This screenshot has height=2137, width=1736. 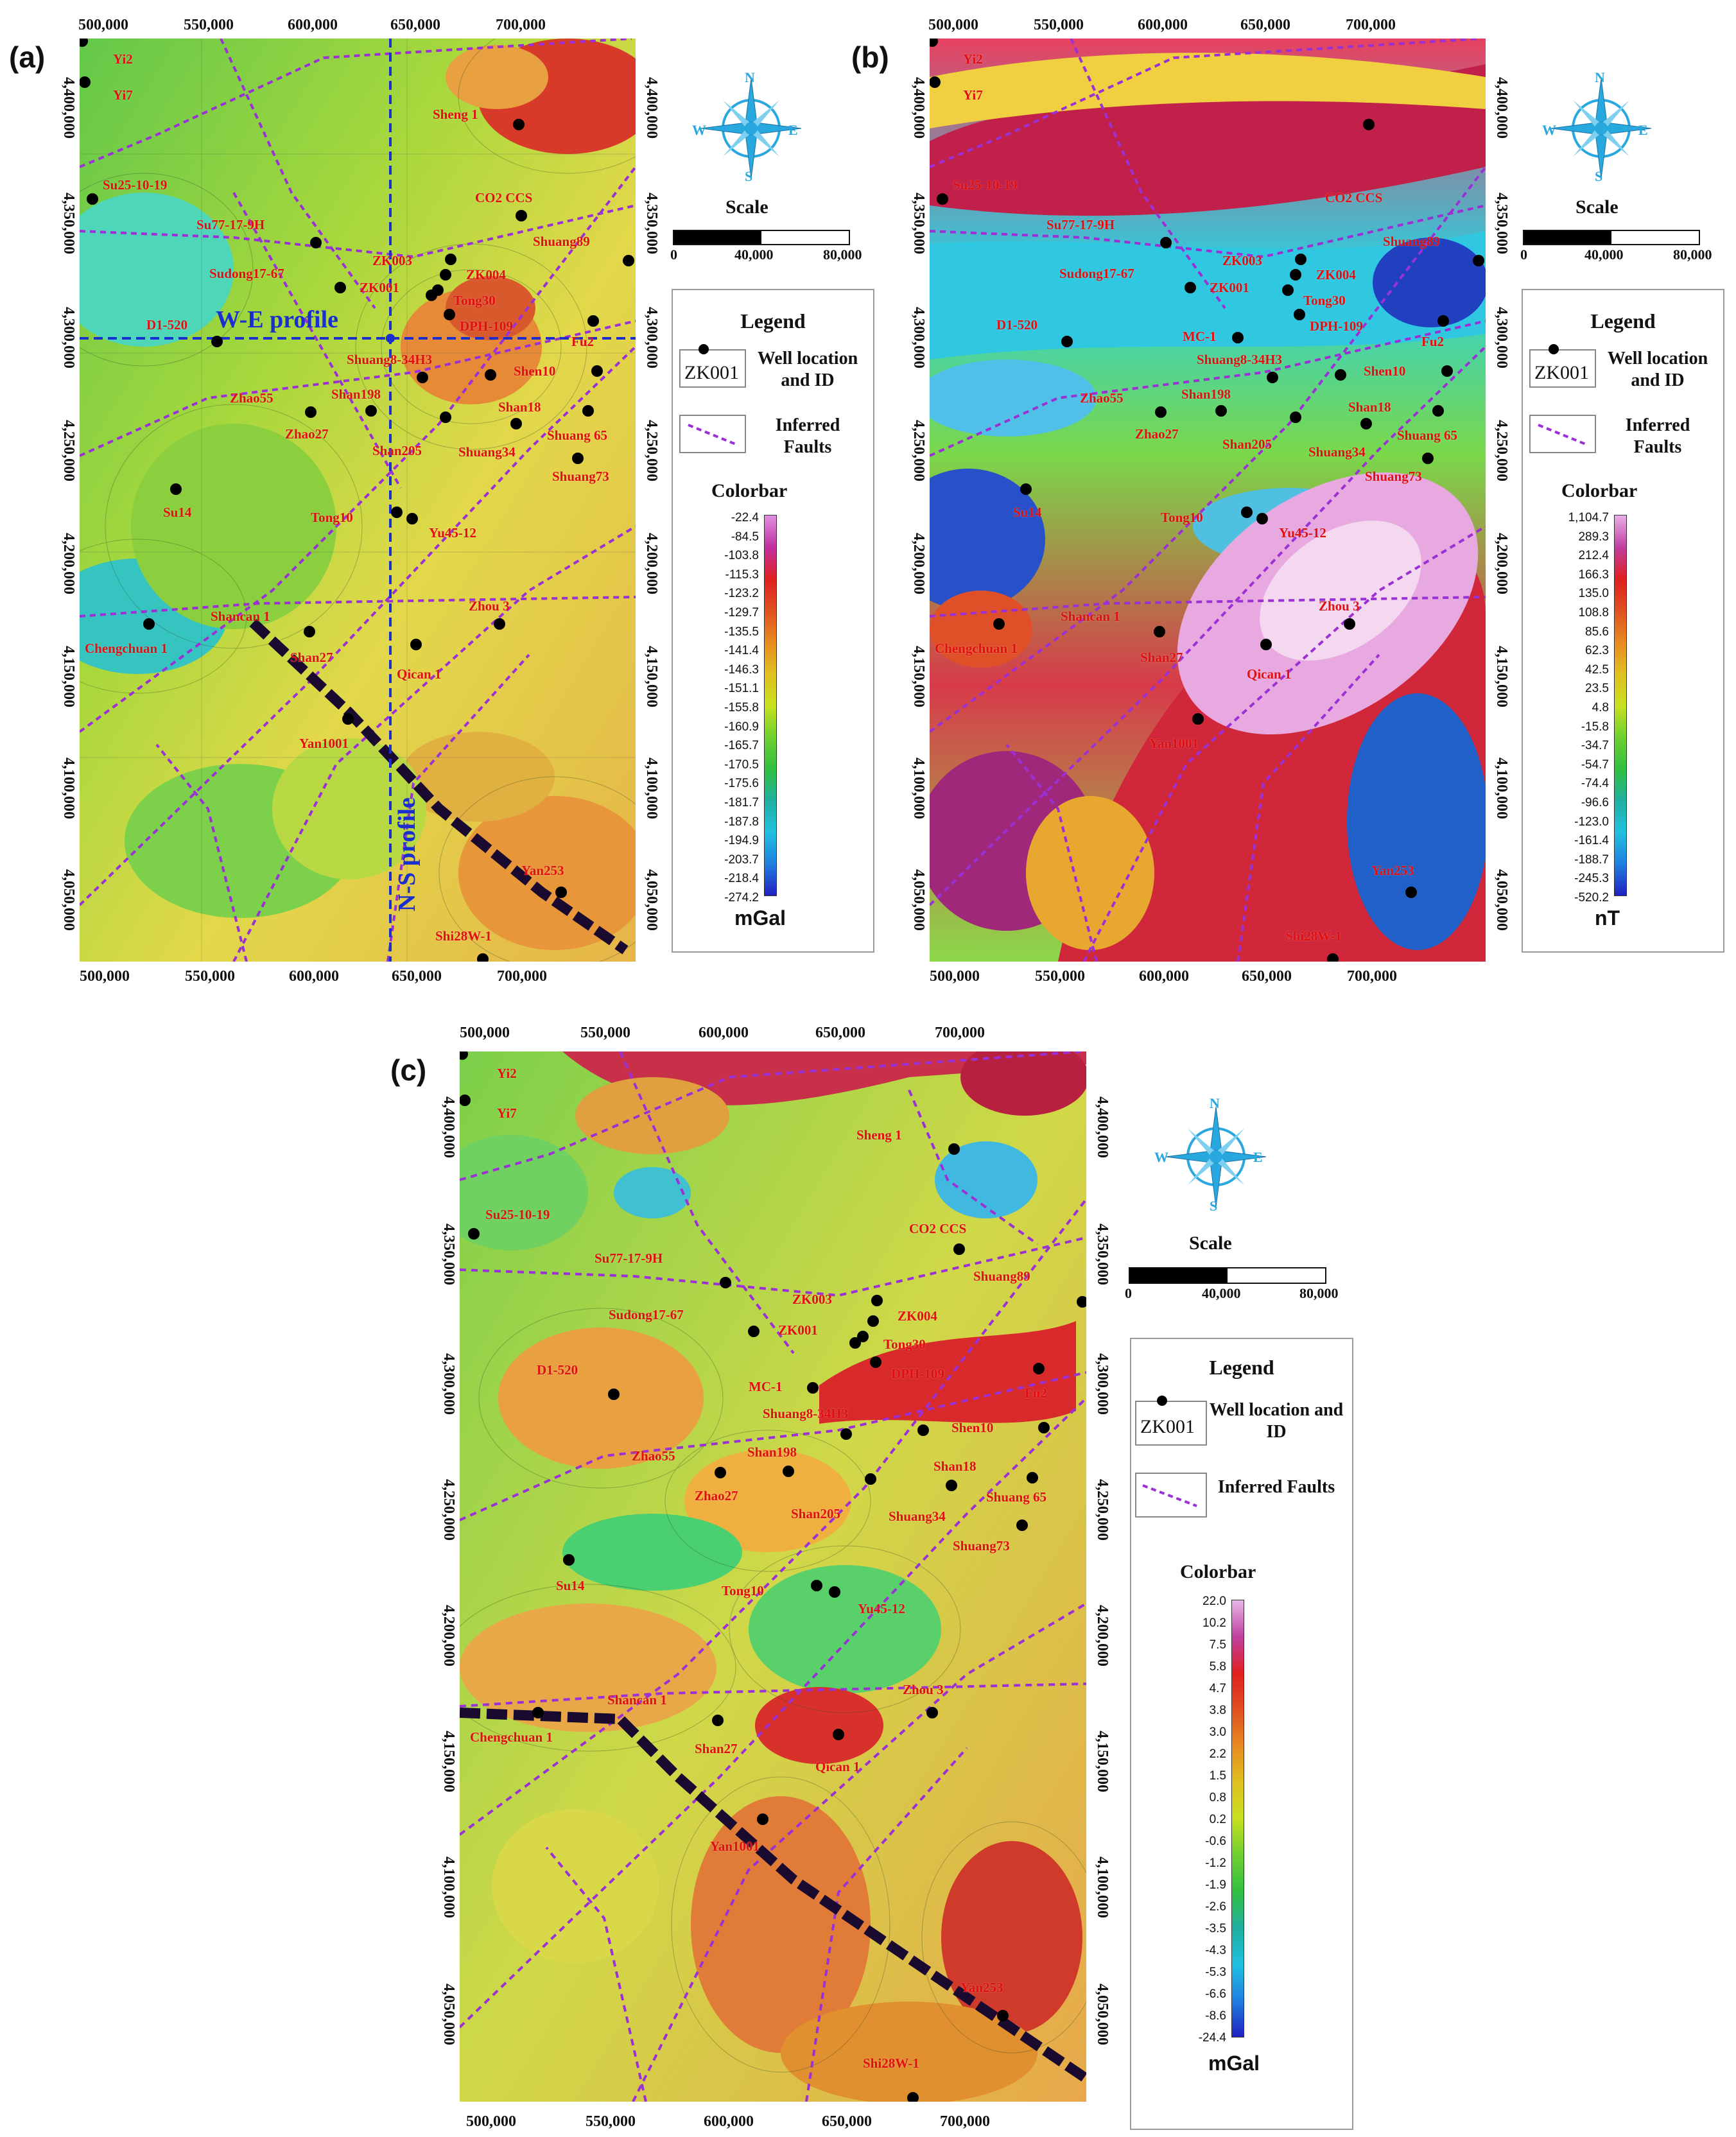 What do you see at coordinates (1336, 326) in the screenshot?
I see `well-label: DPH-109` at bounding box center [1336, 326].